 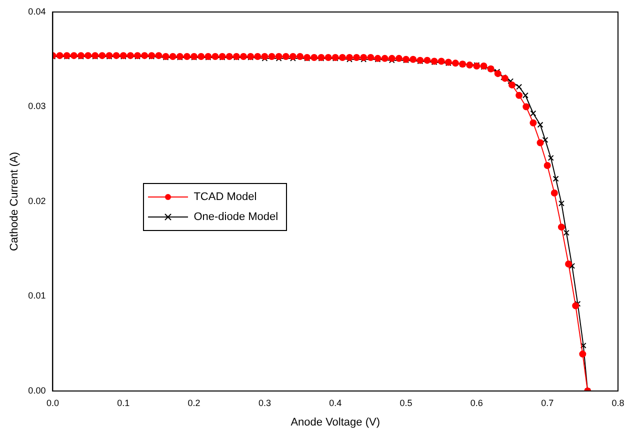 I want to click on y-tick-label: 0.03, so click(x=37, y=106).